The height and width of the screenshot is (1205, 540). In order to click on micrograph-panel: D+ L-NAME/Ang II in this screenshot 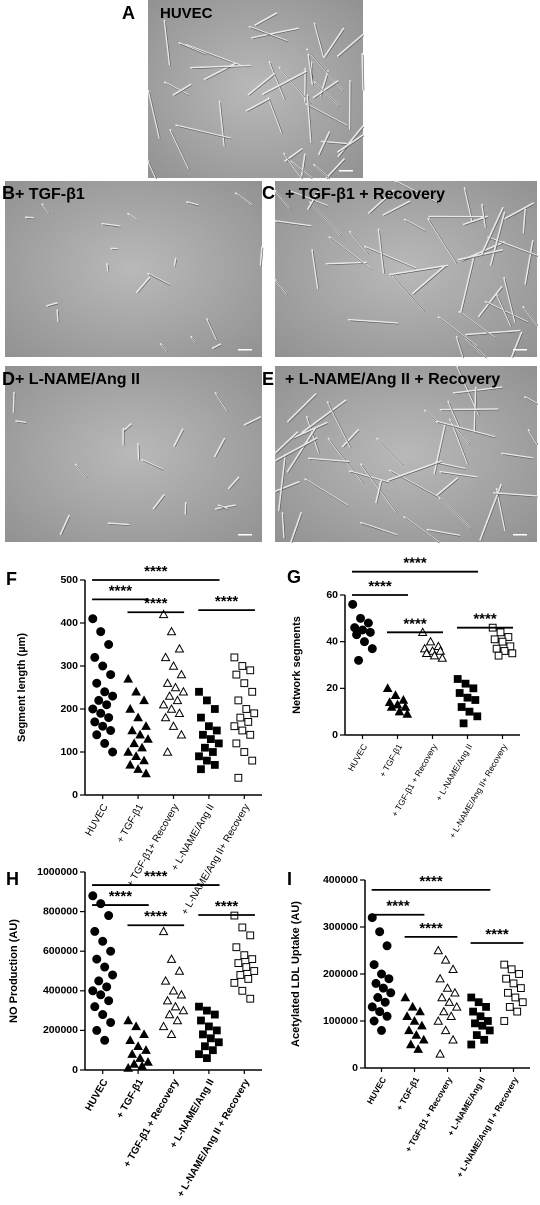, I will do `click(132, 454)`.